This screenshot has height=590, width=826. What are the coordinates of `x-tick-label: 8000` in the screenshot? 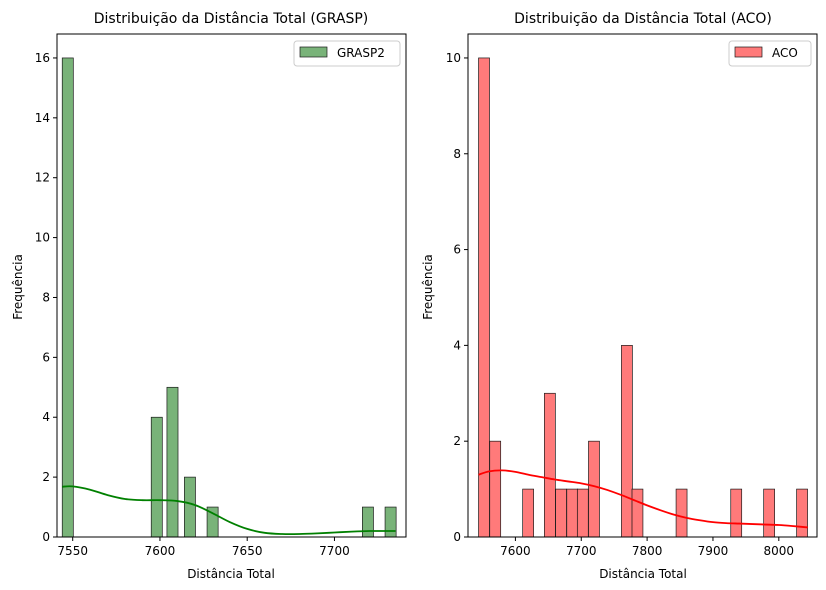 It's located at (779, 551).